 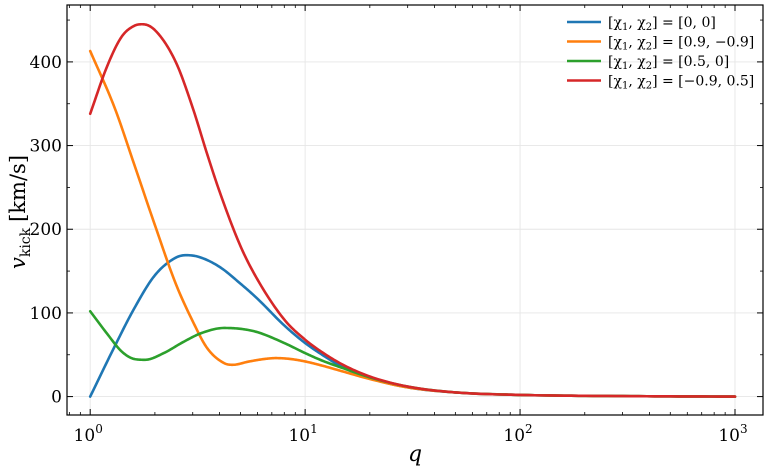 What do you see at coordinates (703, 82) in the screenshot?
I see `legend-label-suffix: ] = [−0.9, 0.5]` at bounding box center [703, 82].